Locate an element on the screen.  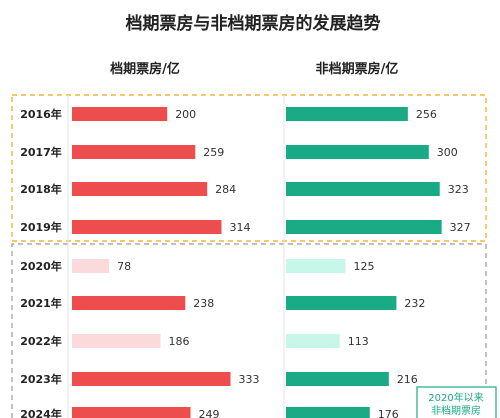
value-label-off-peak: 327 is located at coordinates (460, 227).